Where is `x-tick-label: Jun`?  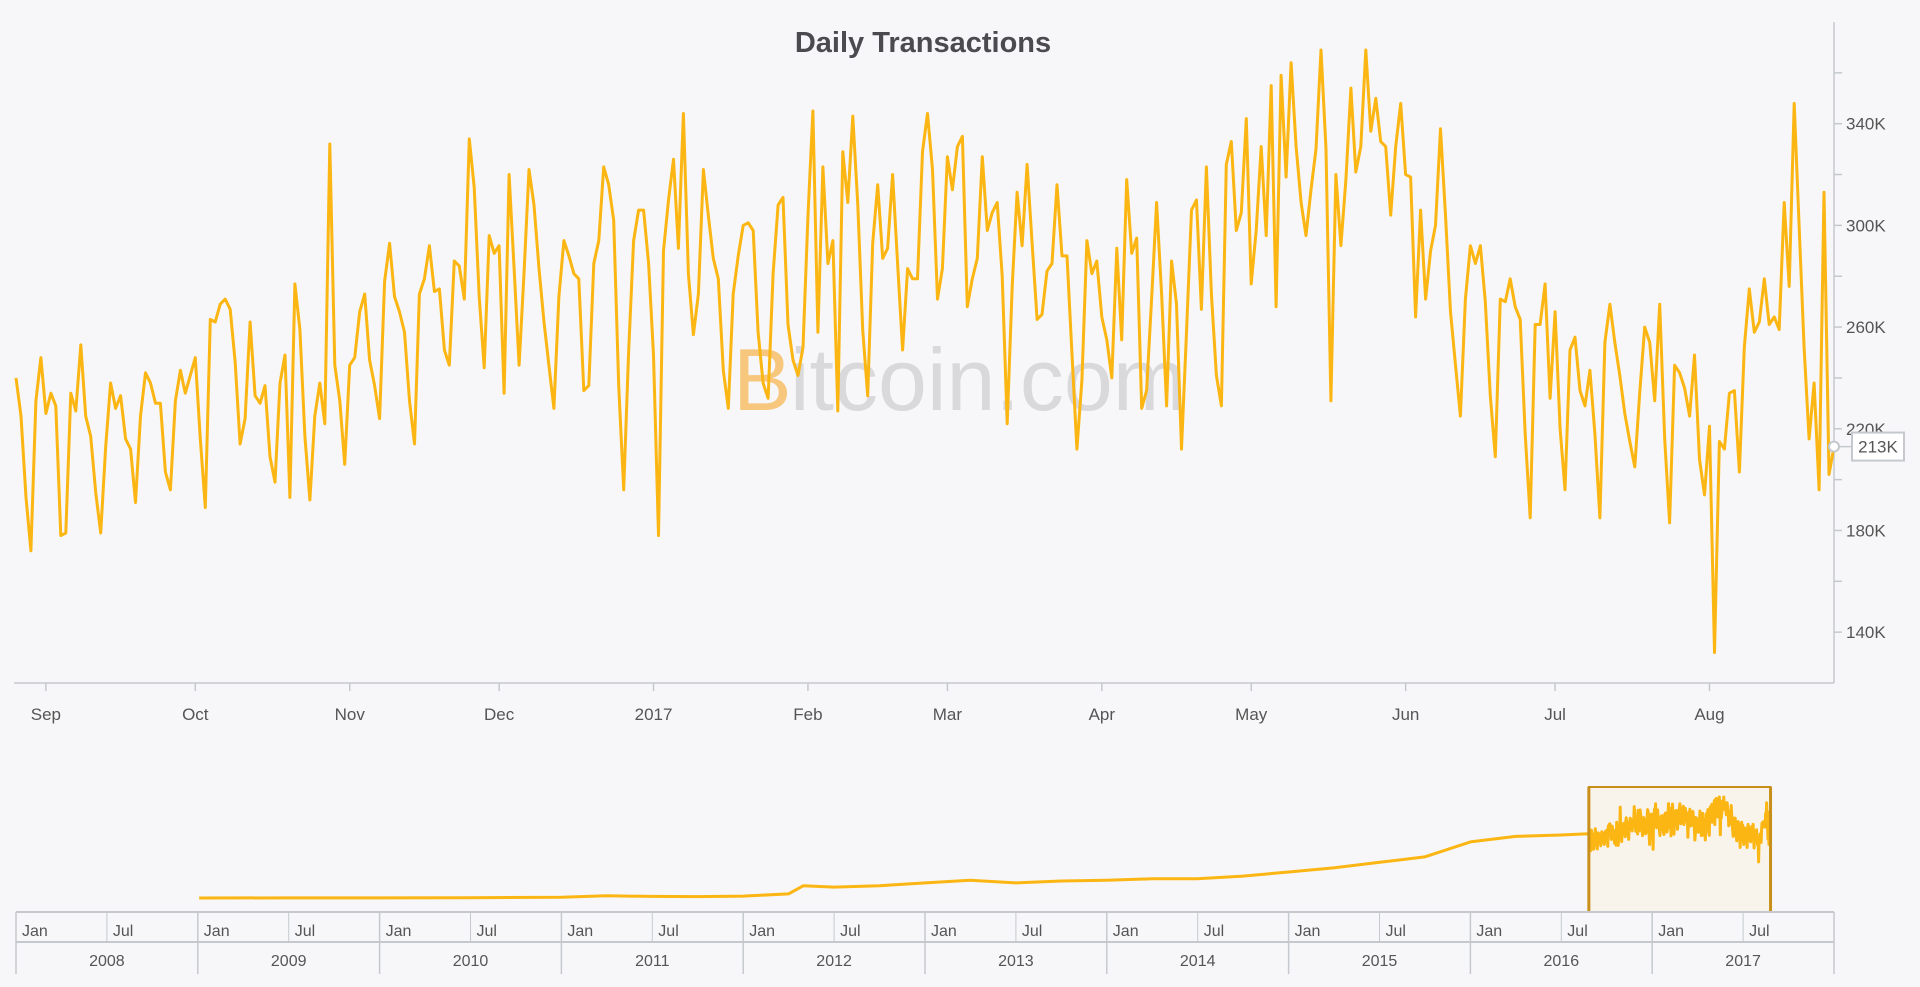 x-tick-label: Jun is located at coordinates (1405, 714).